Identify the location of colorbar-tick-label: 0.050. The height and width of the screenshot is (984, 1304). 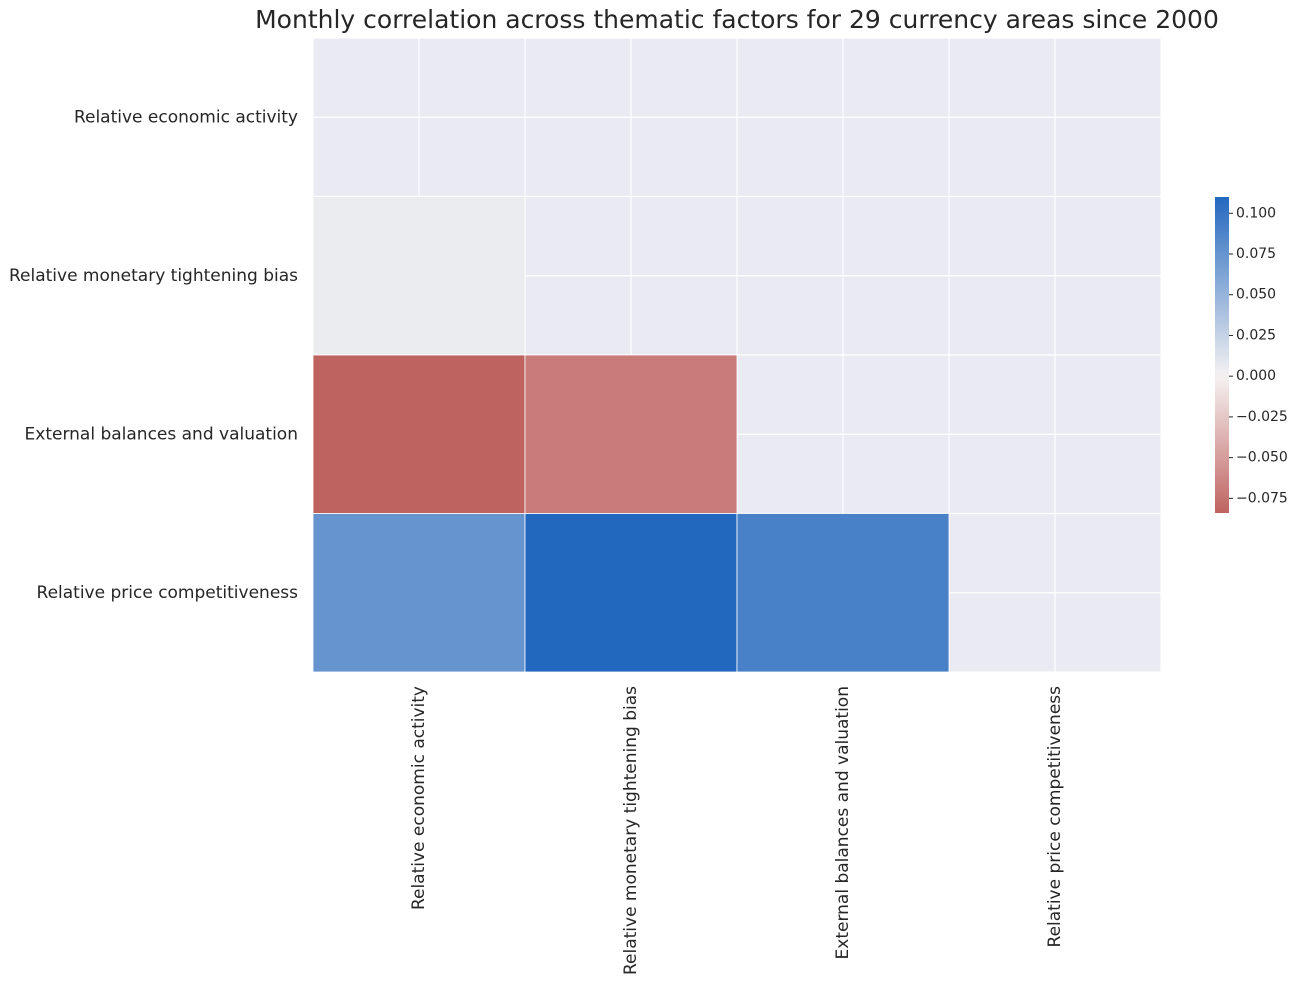
(1256, 295).